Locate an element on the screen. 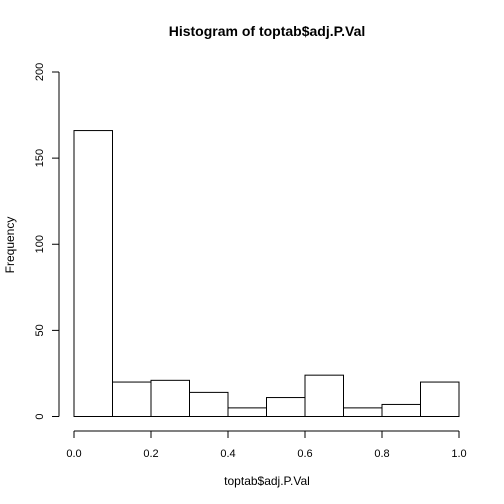 This screenshot has height=504, width=504. x-tick-label: 0.4 is located at coordinates (227, 454).